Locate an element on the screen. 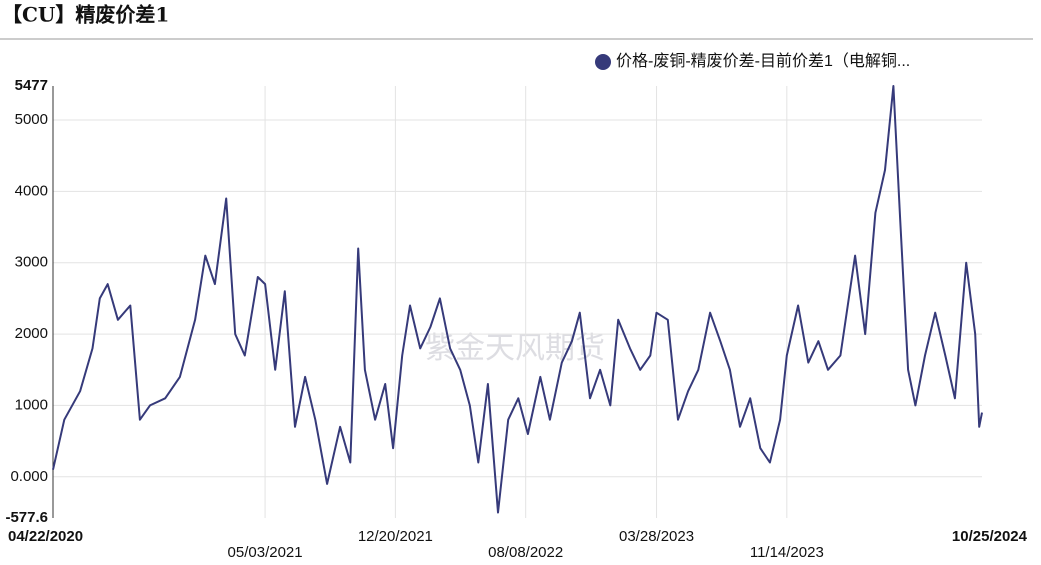 This screenshot has height=565, width=1041. x-tick-label: 05/03/2021 is located at coordinates (265, 552).